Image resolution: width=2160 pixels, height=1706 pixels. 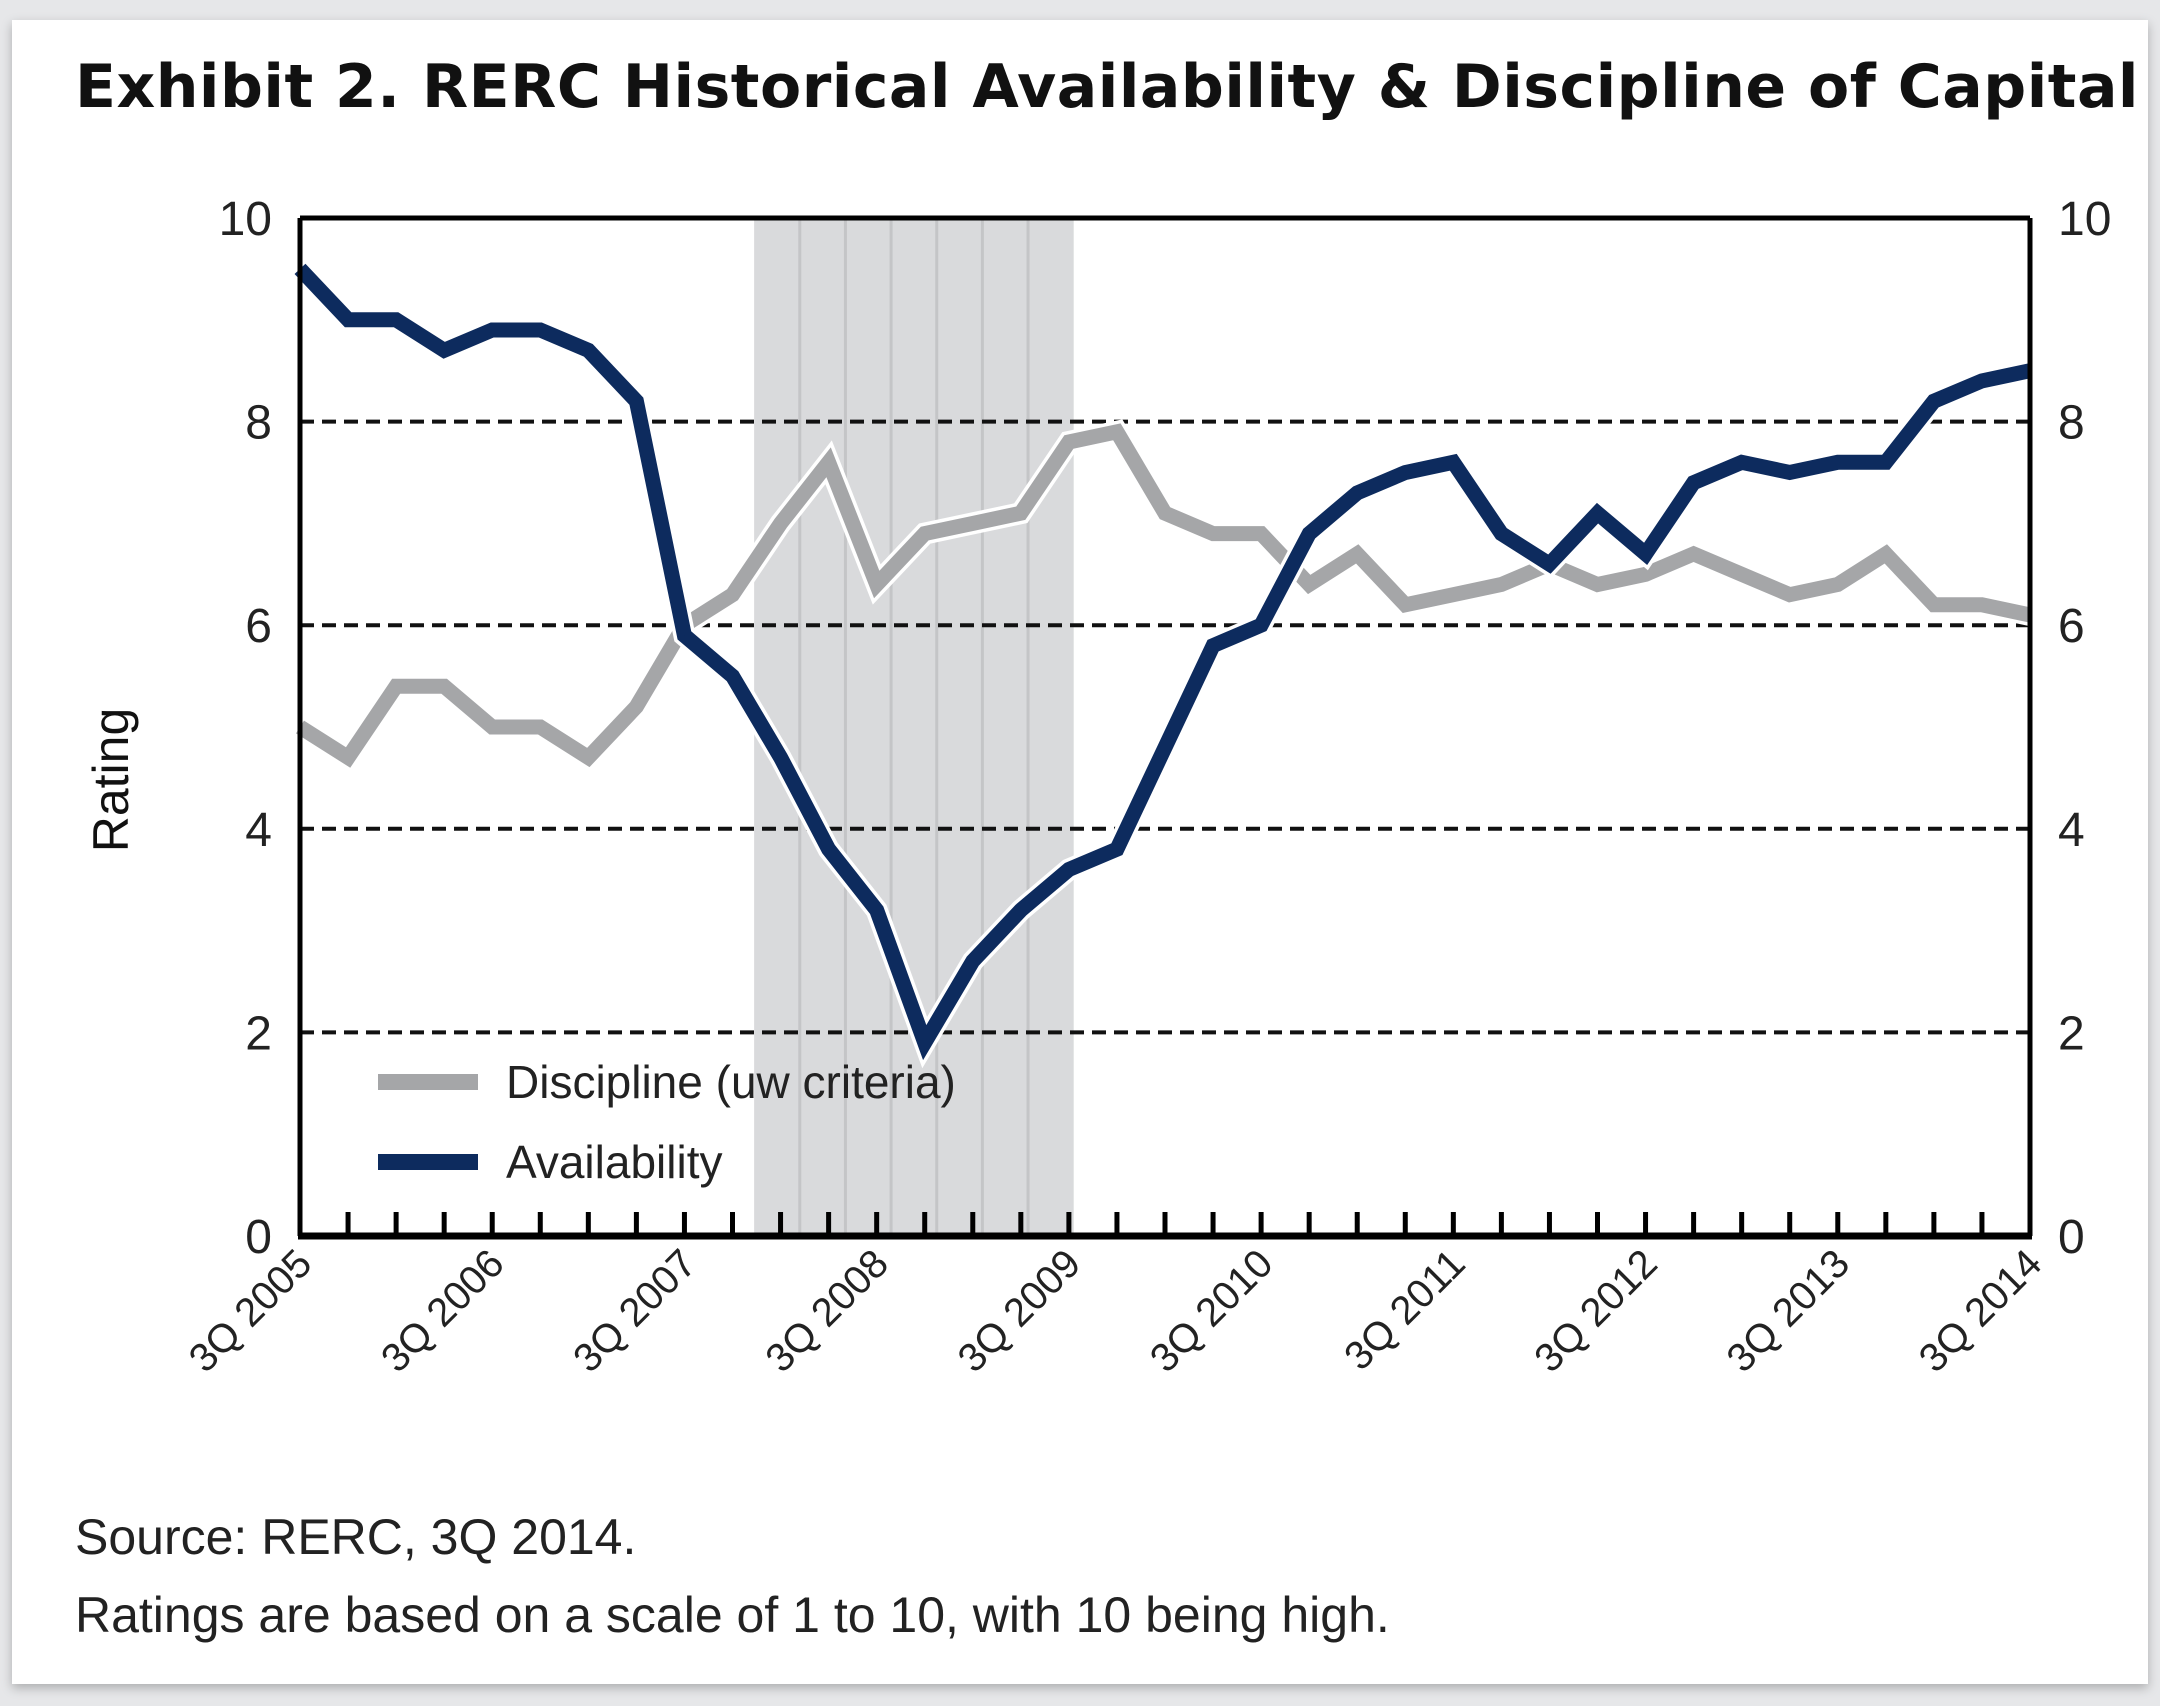 What do you see at coordinates (1405, 1310) in the screenshot?
I see `x-tick-label: 3Q 2011` at bounding box center [1405, 1310].